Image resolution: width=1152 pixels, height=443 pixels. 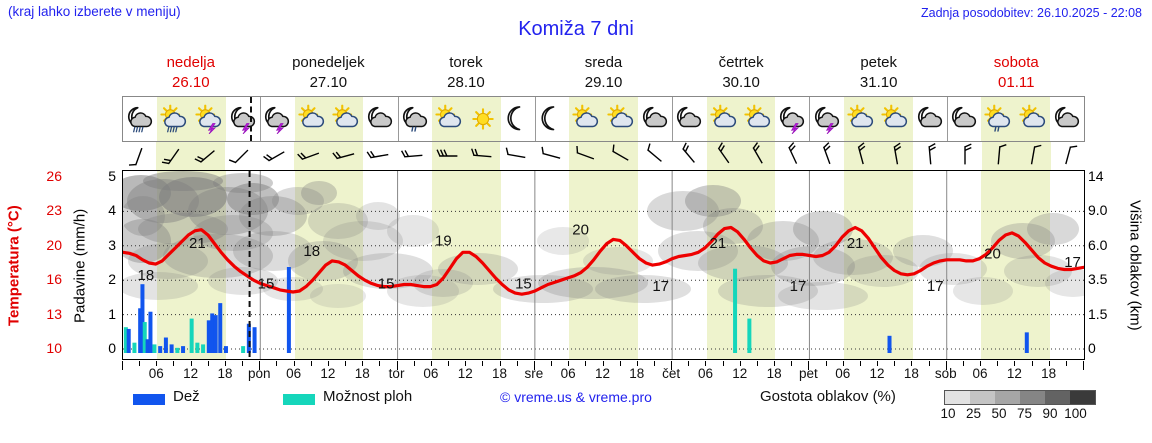 I want to click on x-label: 12, so click(x=602, y=373).